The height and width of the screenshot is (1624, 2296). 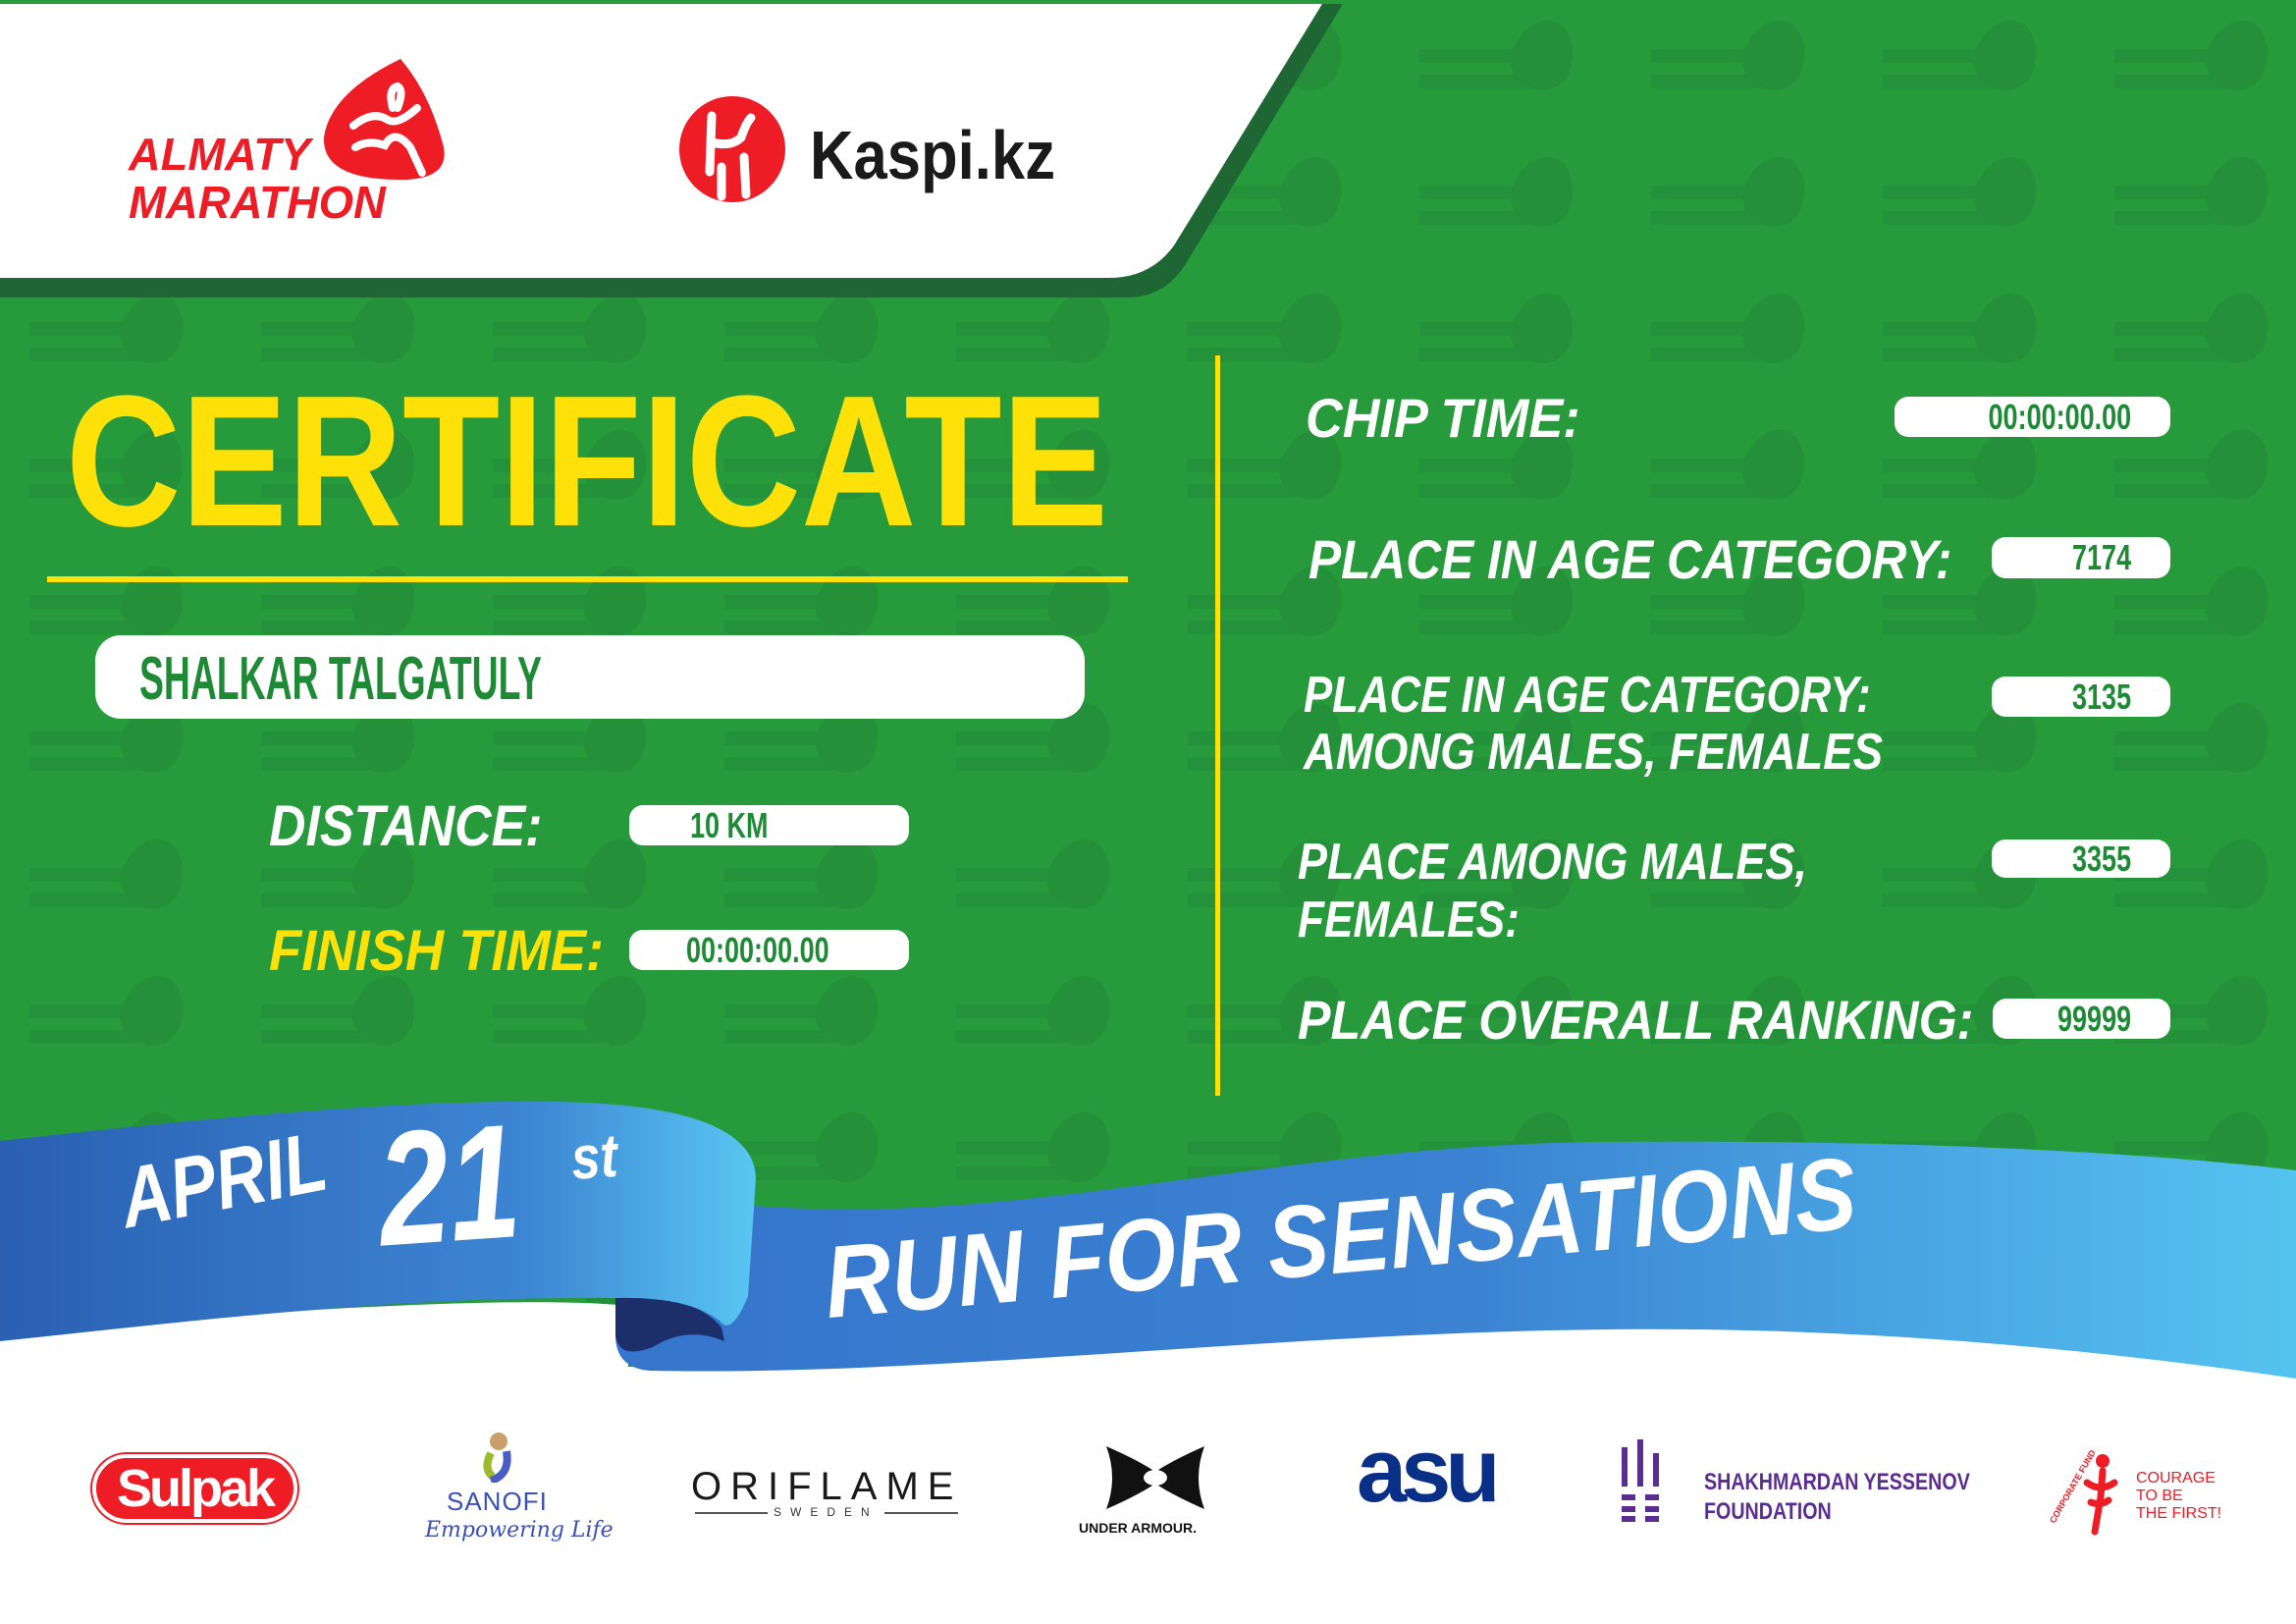 I want to click on partner-courage-line1: COURAGE, so click(x=2176, y=1478).